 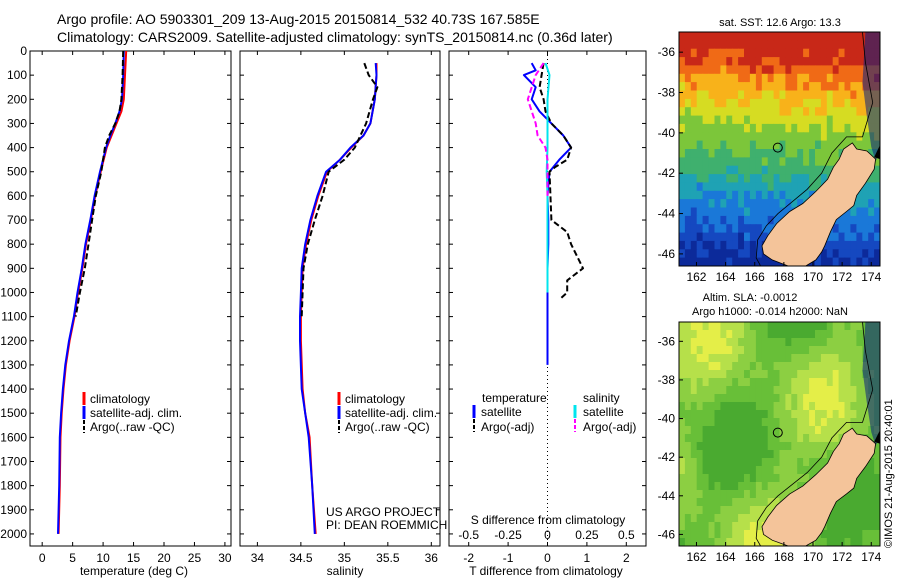 What do you see at coordinates (103, 558) in the screenshot?
I see `x-tick-label: 10` at bounding box center [103, 558].